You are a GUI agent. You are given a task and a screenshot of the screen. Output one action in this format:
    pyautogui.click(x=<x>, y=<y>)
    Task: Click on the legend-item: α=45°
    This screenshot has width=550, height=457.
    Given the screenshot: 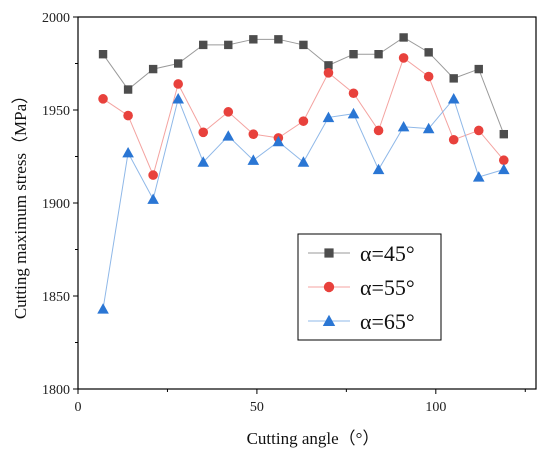 What is the action you would take?
    pyautogui.click(x=361, y=253)
    